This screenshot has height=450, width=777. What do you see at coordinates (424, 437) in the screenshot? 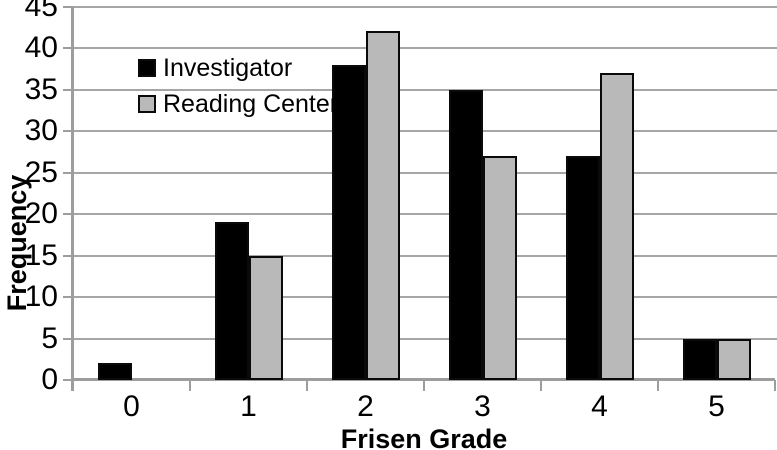
I see `x-axis-title: Frisen Grade` at bounding box center [424, 437].